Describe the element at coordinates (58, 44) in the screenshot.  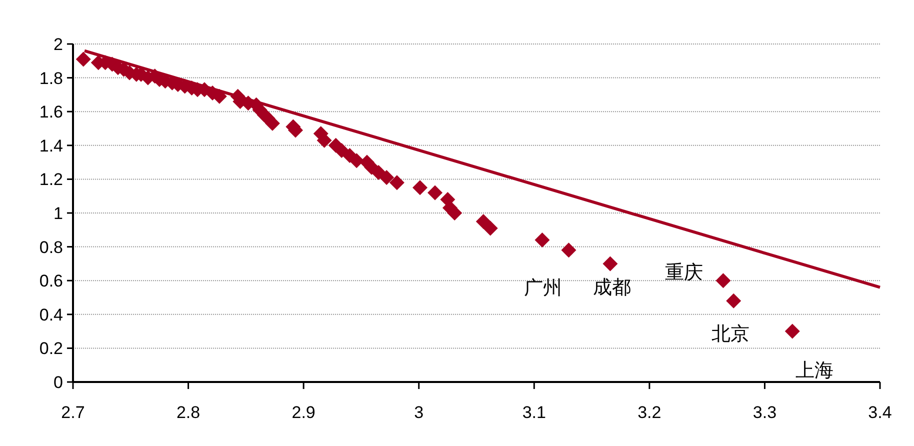
I see `y-tick-label: 2` at that location.